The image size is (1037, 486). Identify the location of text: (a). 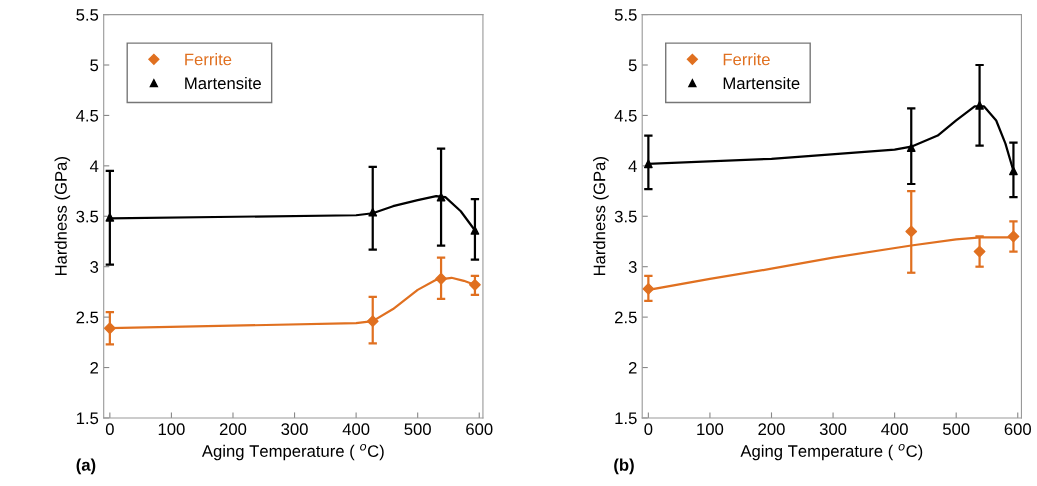
(86, 466).